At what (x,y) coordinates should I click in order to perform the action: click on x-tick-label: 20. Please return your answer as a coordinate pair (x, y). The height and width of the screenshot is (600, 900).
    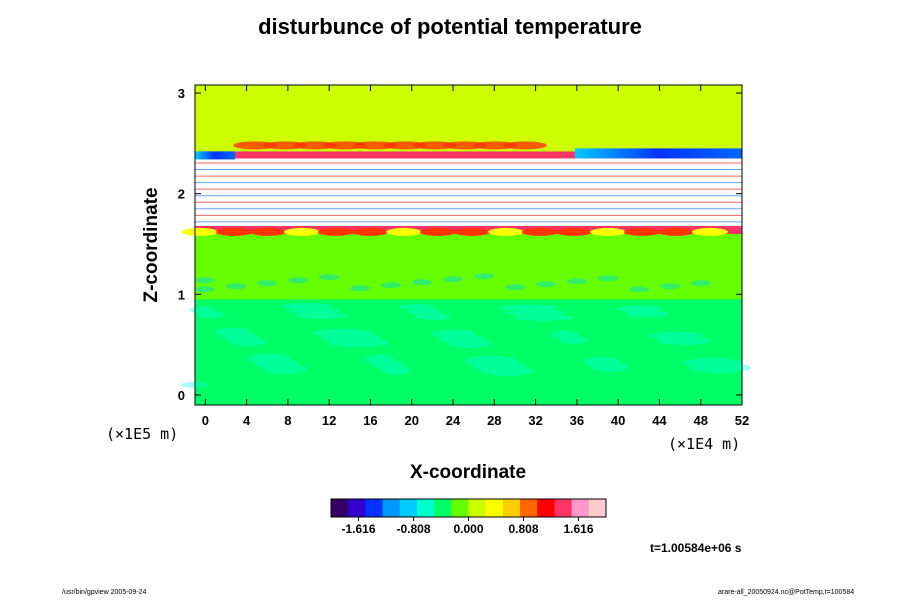
    Looking at the image, I should click on (412, 420).